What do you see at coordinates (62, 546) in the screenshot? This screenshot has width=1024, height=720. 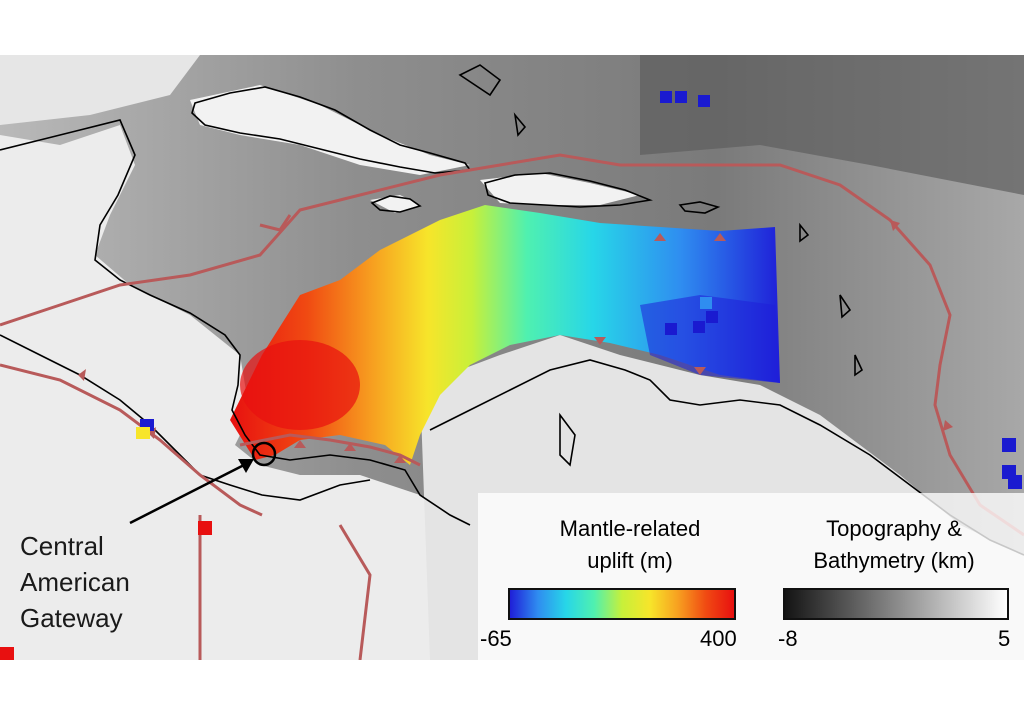 I see `gateway-label-line-1: Central` at bounding box center [62, 546].